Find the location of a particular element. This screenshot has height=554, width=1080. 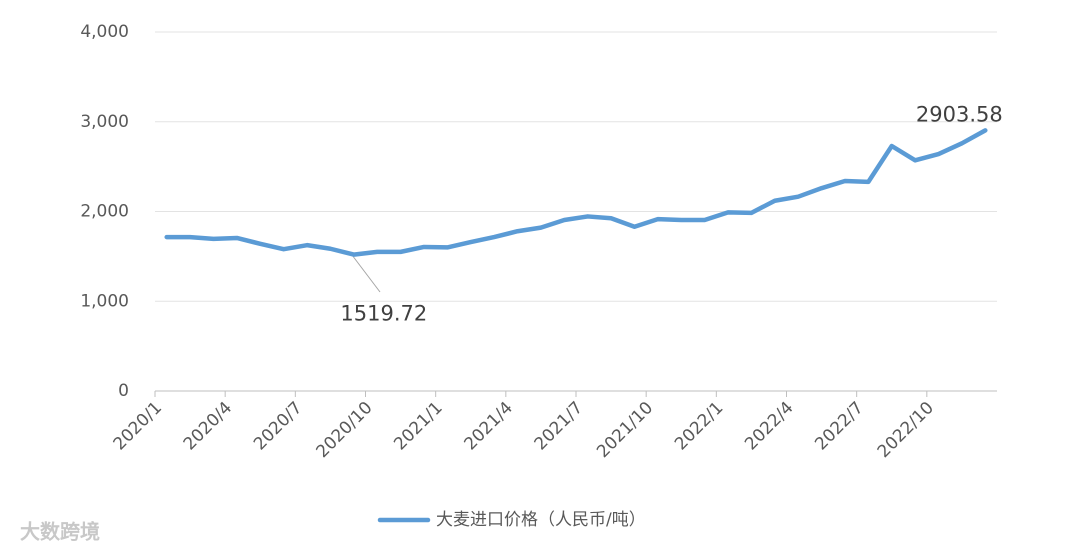

y-tick-label: 4,000 is located at coordinates (104, 32).